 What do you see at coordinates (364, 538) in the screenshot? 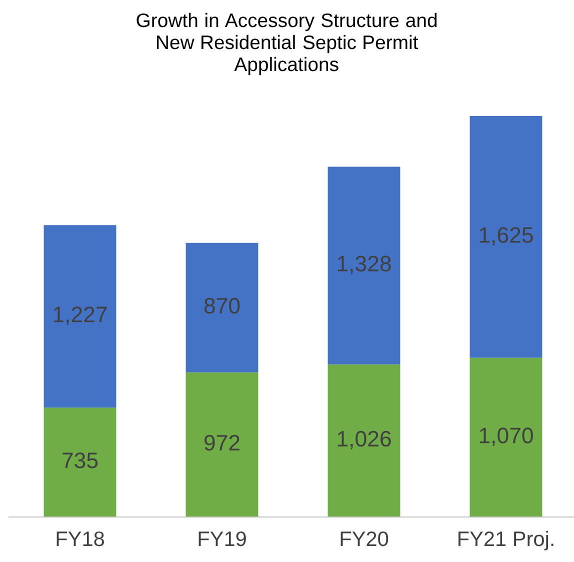
I see `x-tick-label: FY20` at bounding box center [364, 538].